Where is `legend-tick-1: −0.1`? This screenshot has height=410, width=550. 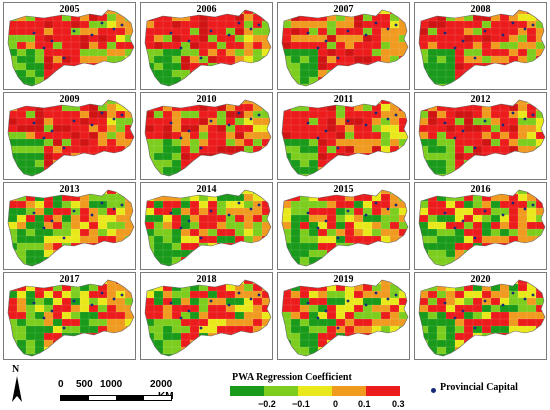 legend-tick-1: −0.1 is located at coordinates (301, 404).